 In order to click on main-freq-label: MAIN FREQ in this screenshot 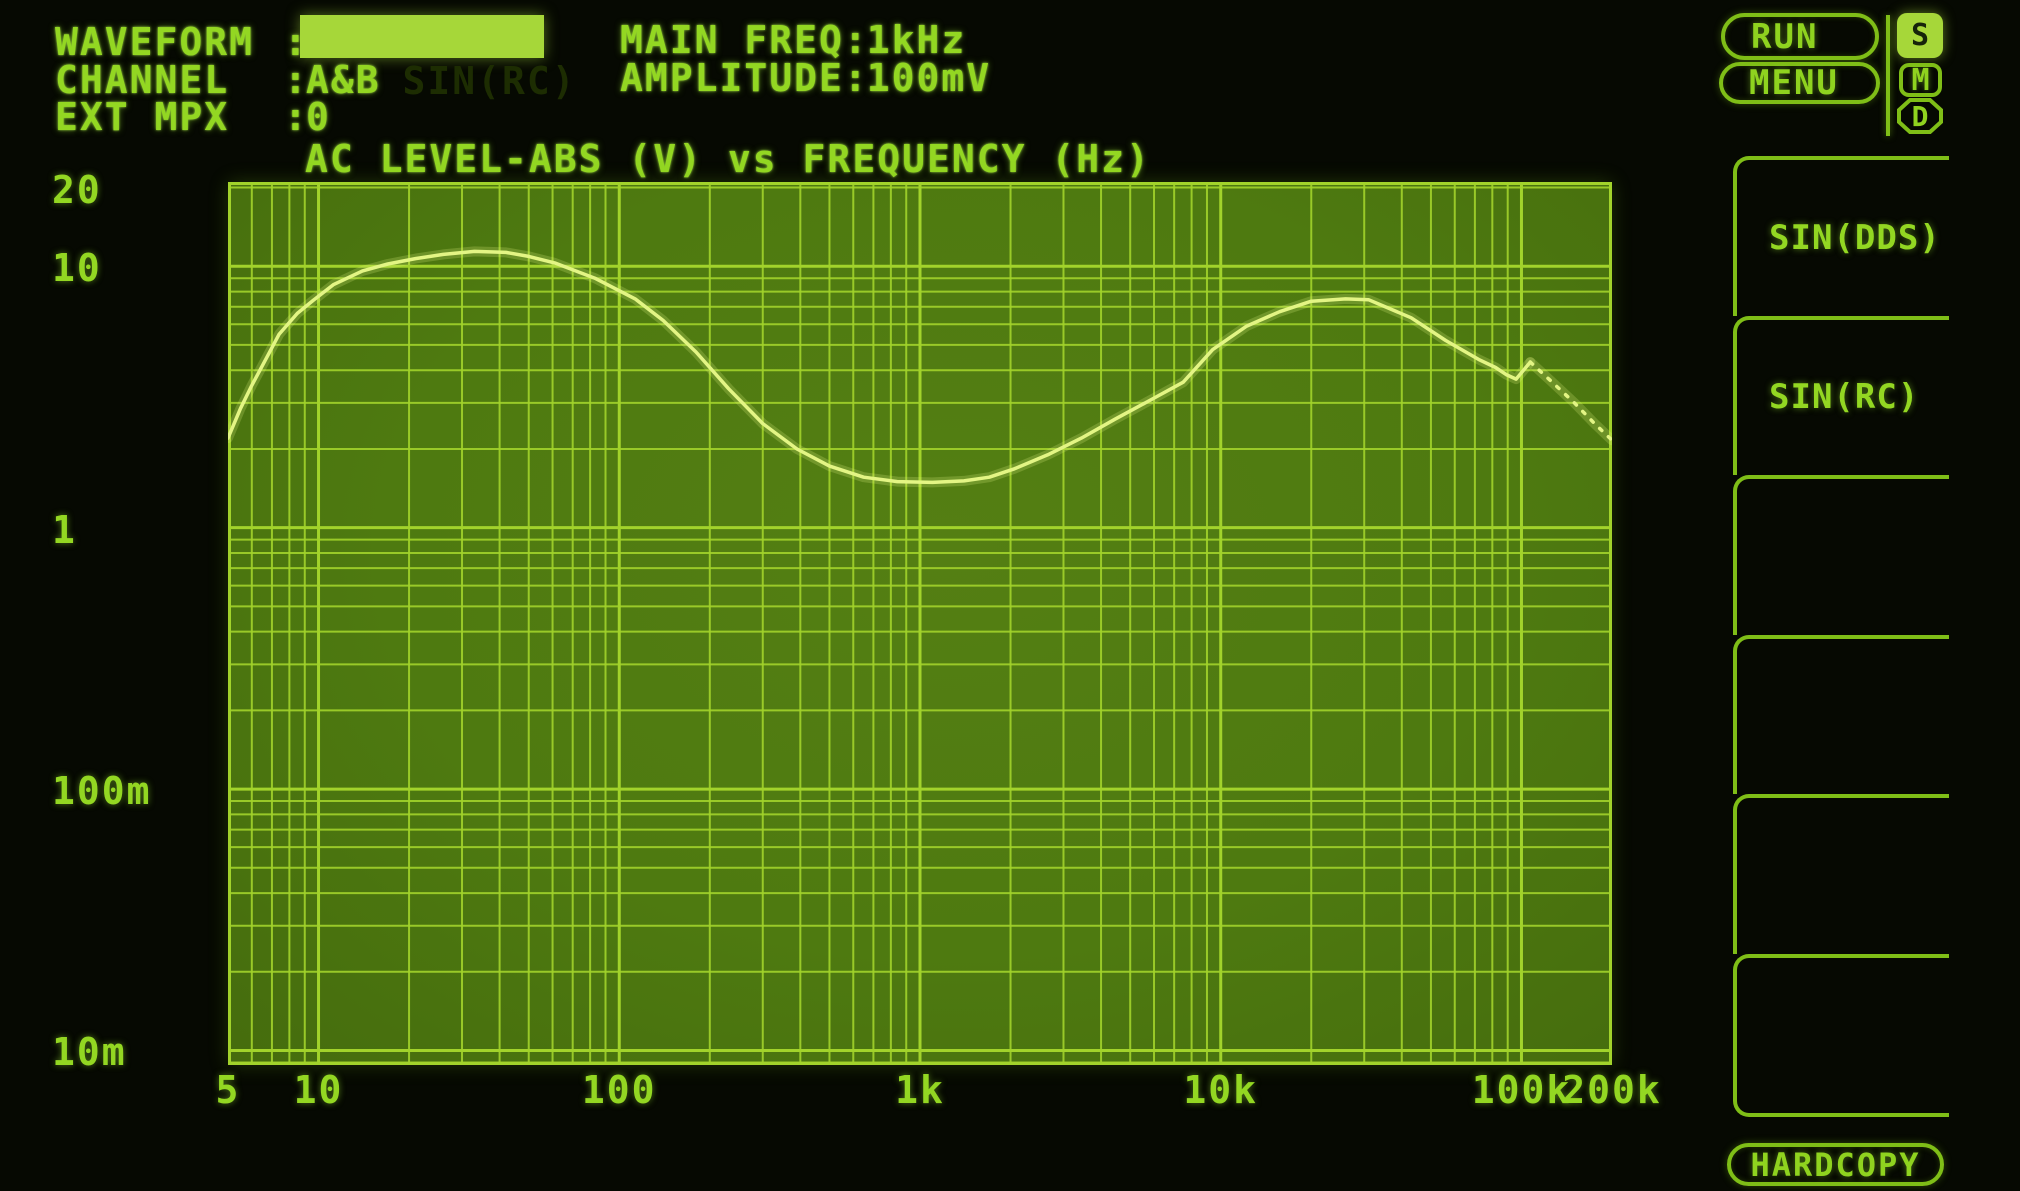, I will do `click(732, 40)`.